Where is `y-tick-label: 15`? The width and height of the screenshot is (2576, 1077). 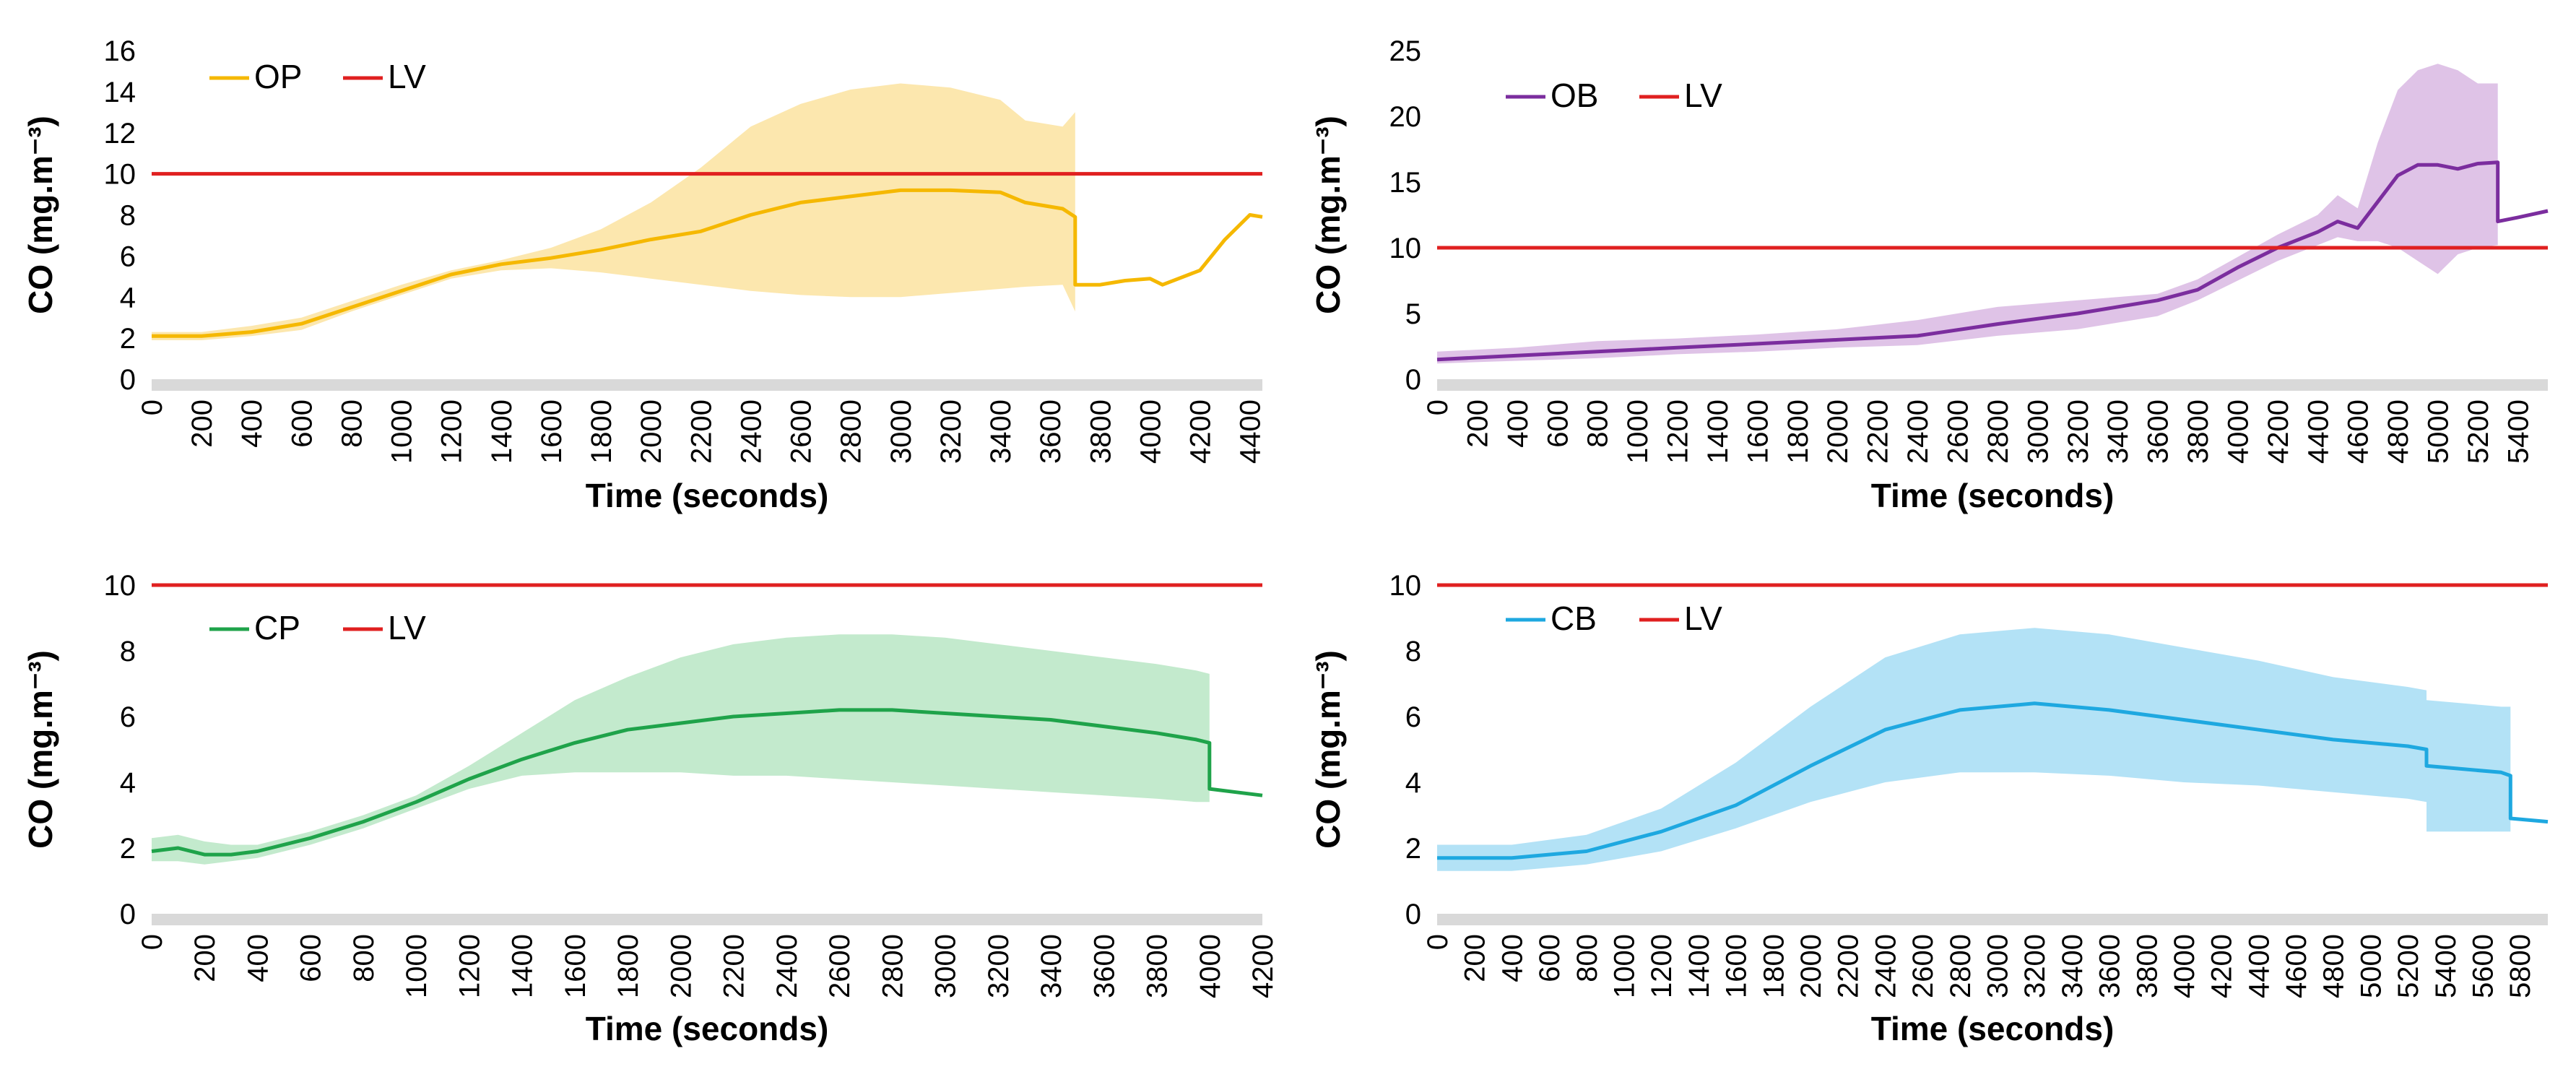 y-tick-label: 15 is located at coordinates (1405, 183).